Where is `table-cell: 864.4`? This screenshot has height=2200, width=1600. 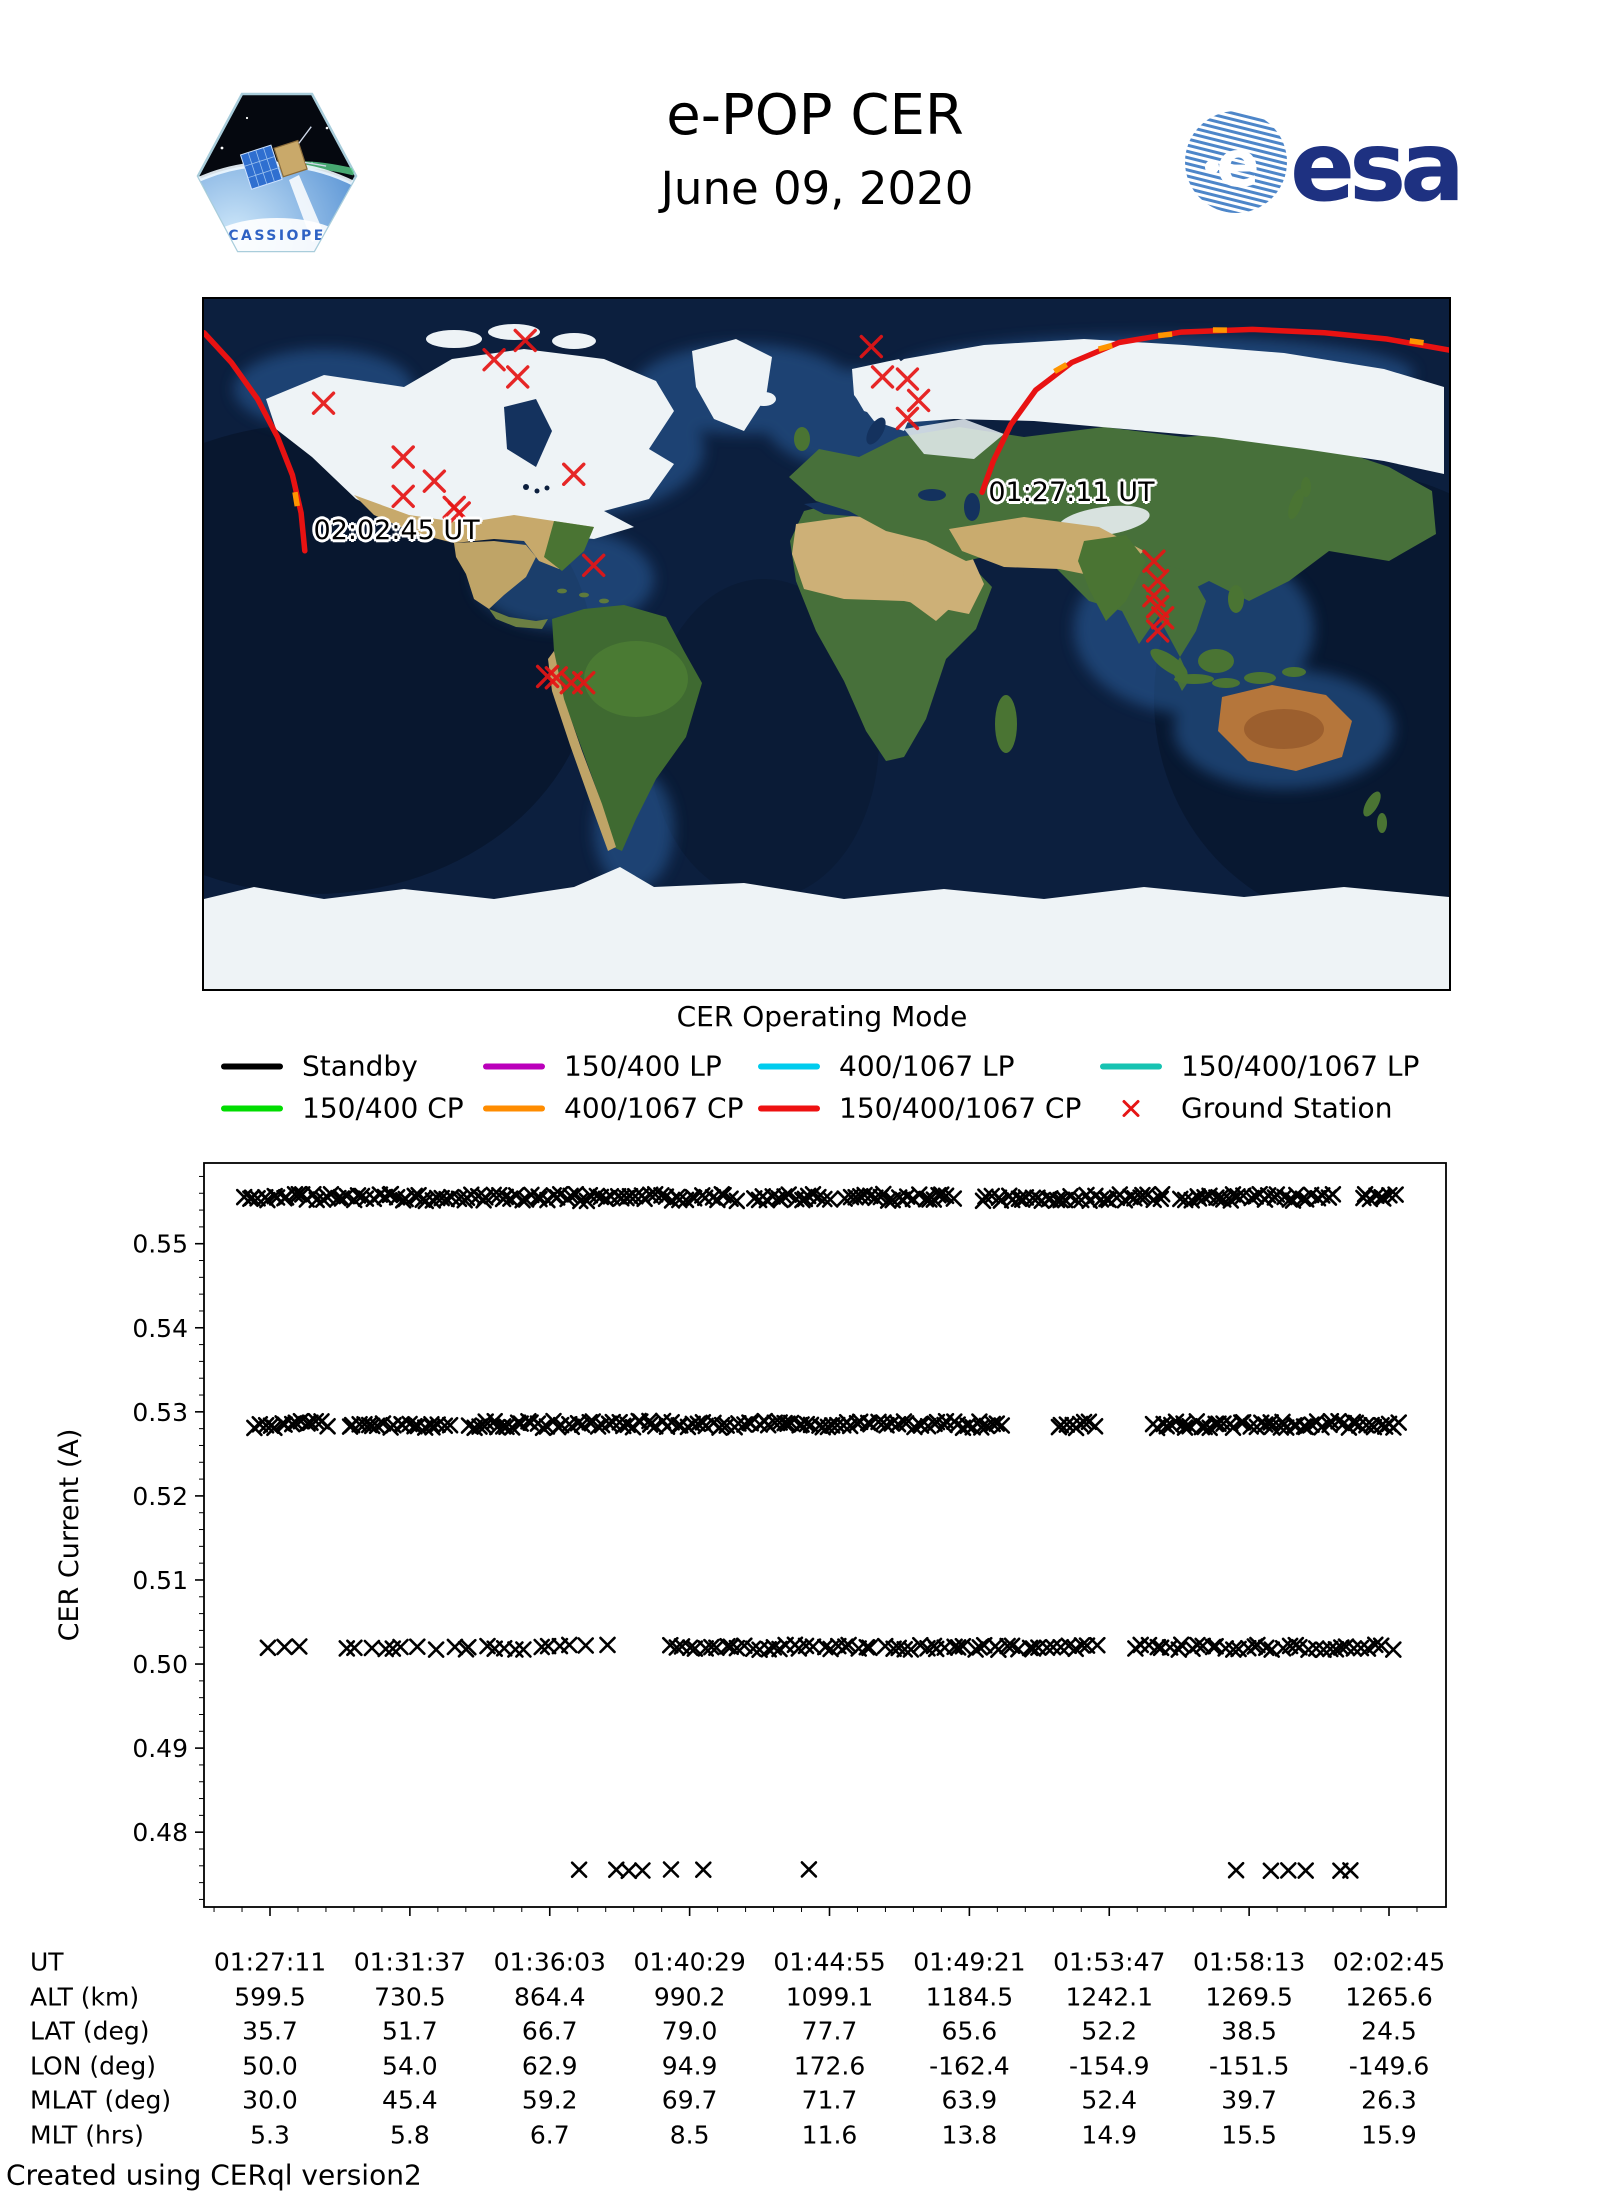
table-cell: 864.4 is located at coordinates (549, 1997).